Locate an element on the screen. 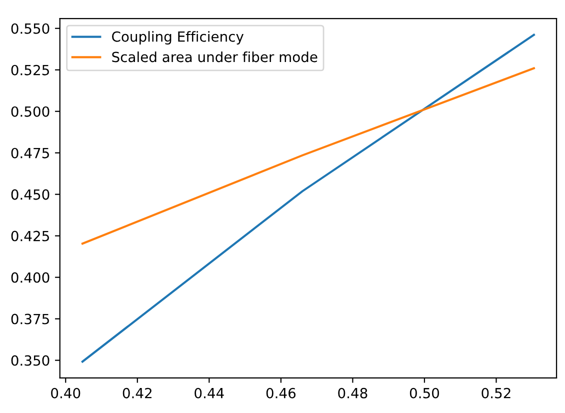 Image resolution: width=565 pixels, height=413 pixels. x-tick-label: 0.50 is located at coordinates (425, 393).